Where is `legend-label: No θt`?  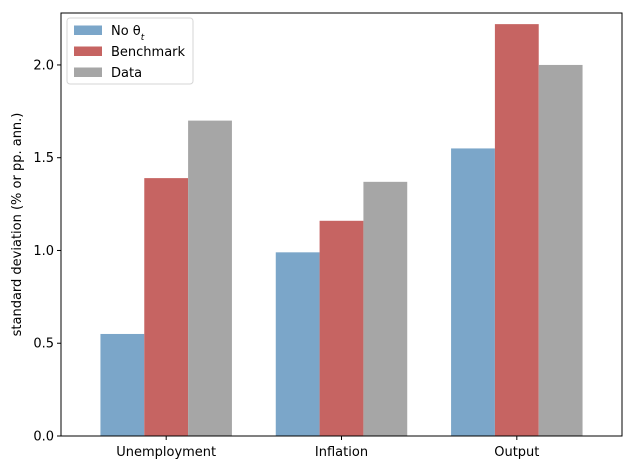 legend-label: No θt is located at coordinates (128, 33).